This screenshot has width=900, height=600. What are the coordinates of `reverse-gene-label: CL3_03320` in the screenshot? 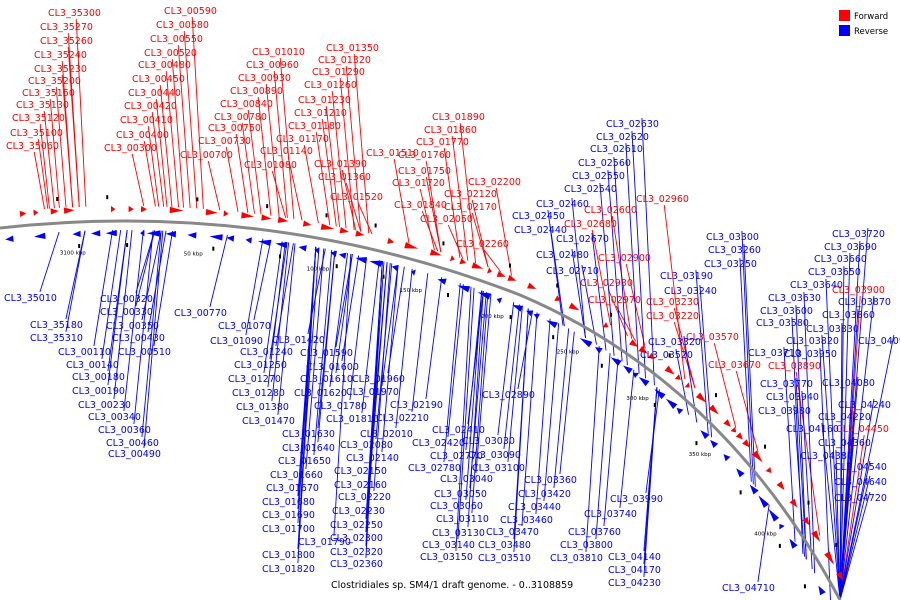 It's located at (674, 342).